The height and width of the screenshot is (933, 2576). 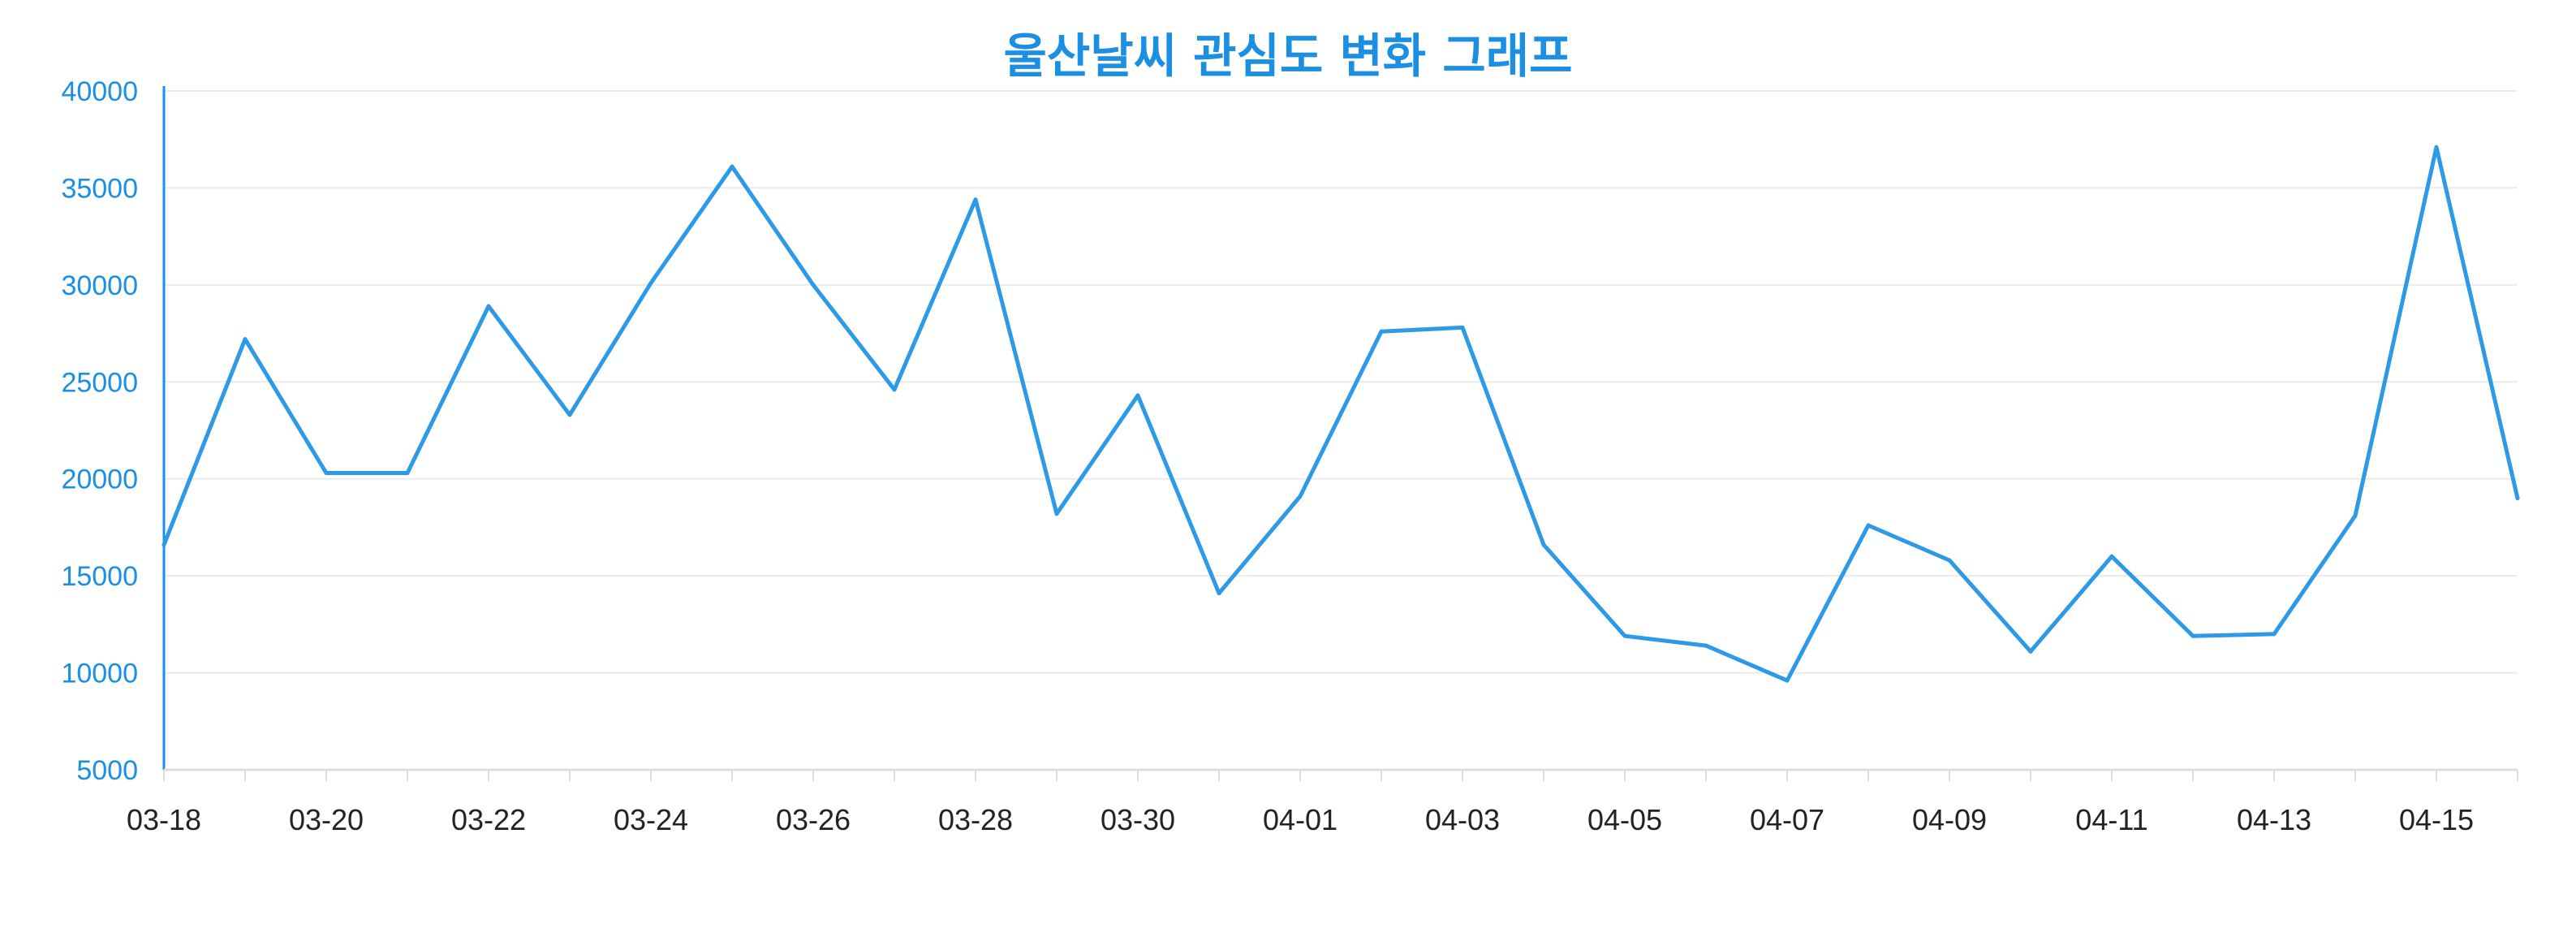 What do you see at coordinates (100, 91) in the screenshot?
I see `y-tick-label: 40000` at bounding box center [100, 91].